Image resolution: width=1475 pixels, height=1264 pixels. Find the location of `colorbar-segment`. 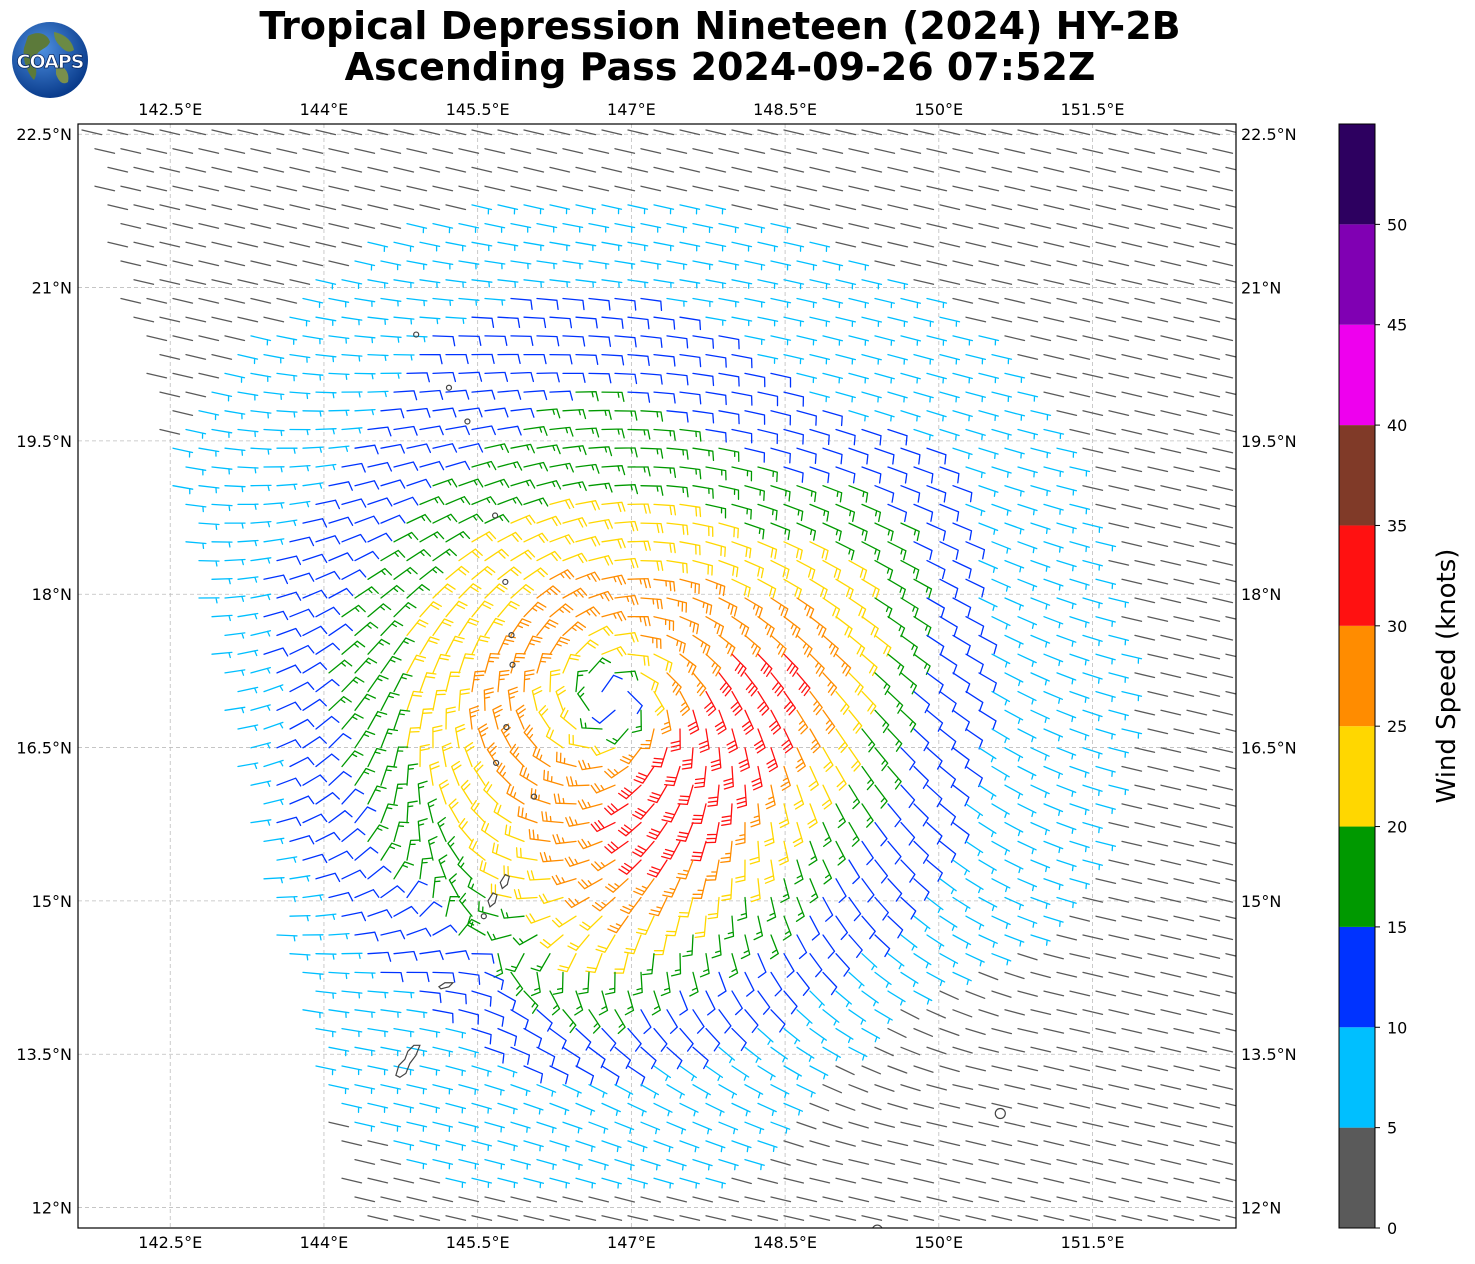

colorbar-segment is located at coordinates (1357, 174).